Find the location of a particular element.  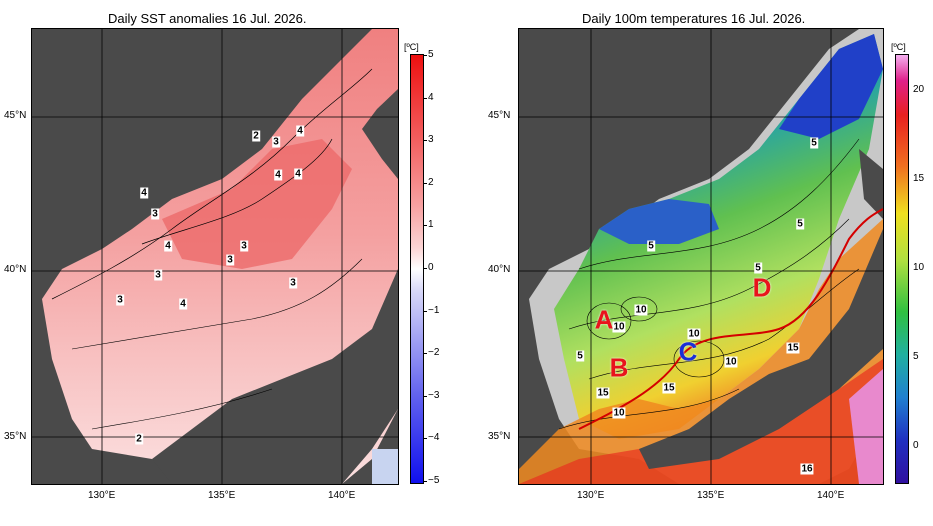

colorbar-tick-label: 3 is located at coordinates (431, 140).